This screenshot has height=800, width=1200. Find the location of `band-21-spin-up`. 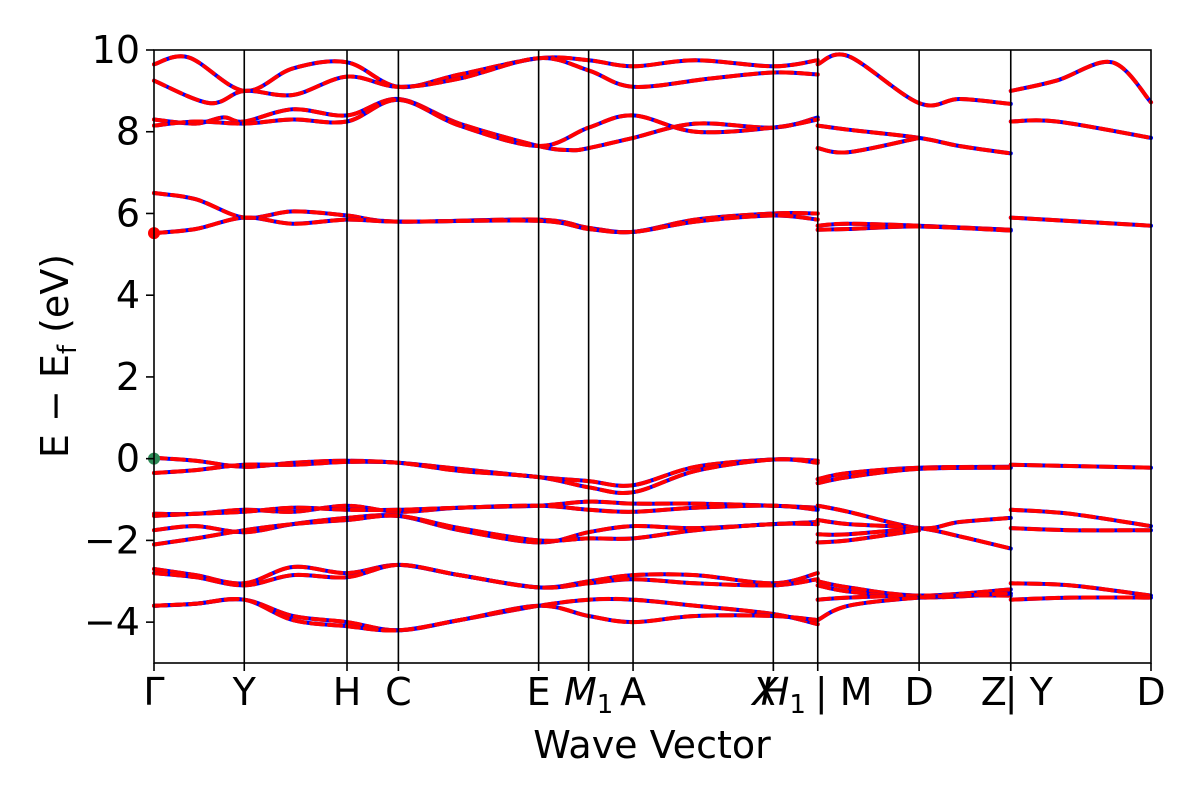

band-21-spin-up is located at coordinates (914, 228).